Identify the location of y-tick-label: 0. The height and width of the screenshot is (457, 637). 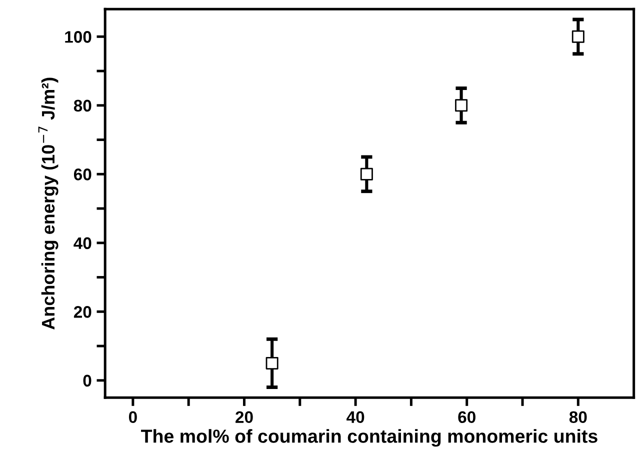
(87, 380).